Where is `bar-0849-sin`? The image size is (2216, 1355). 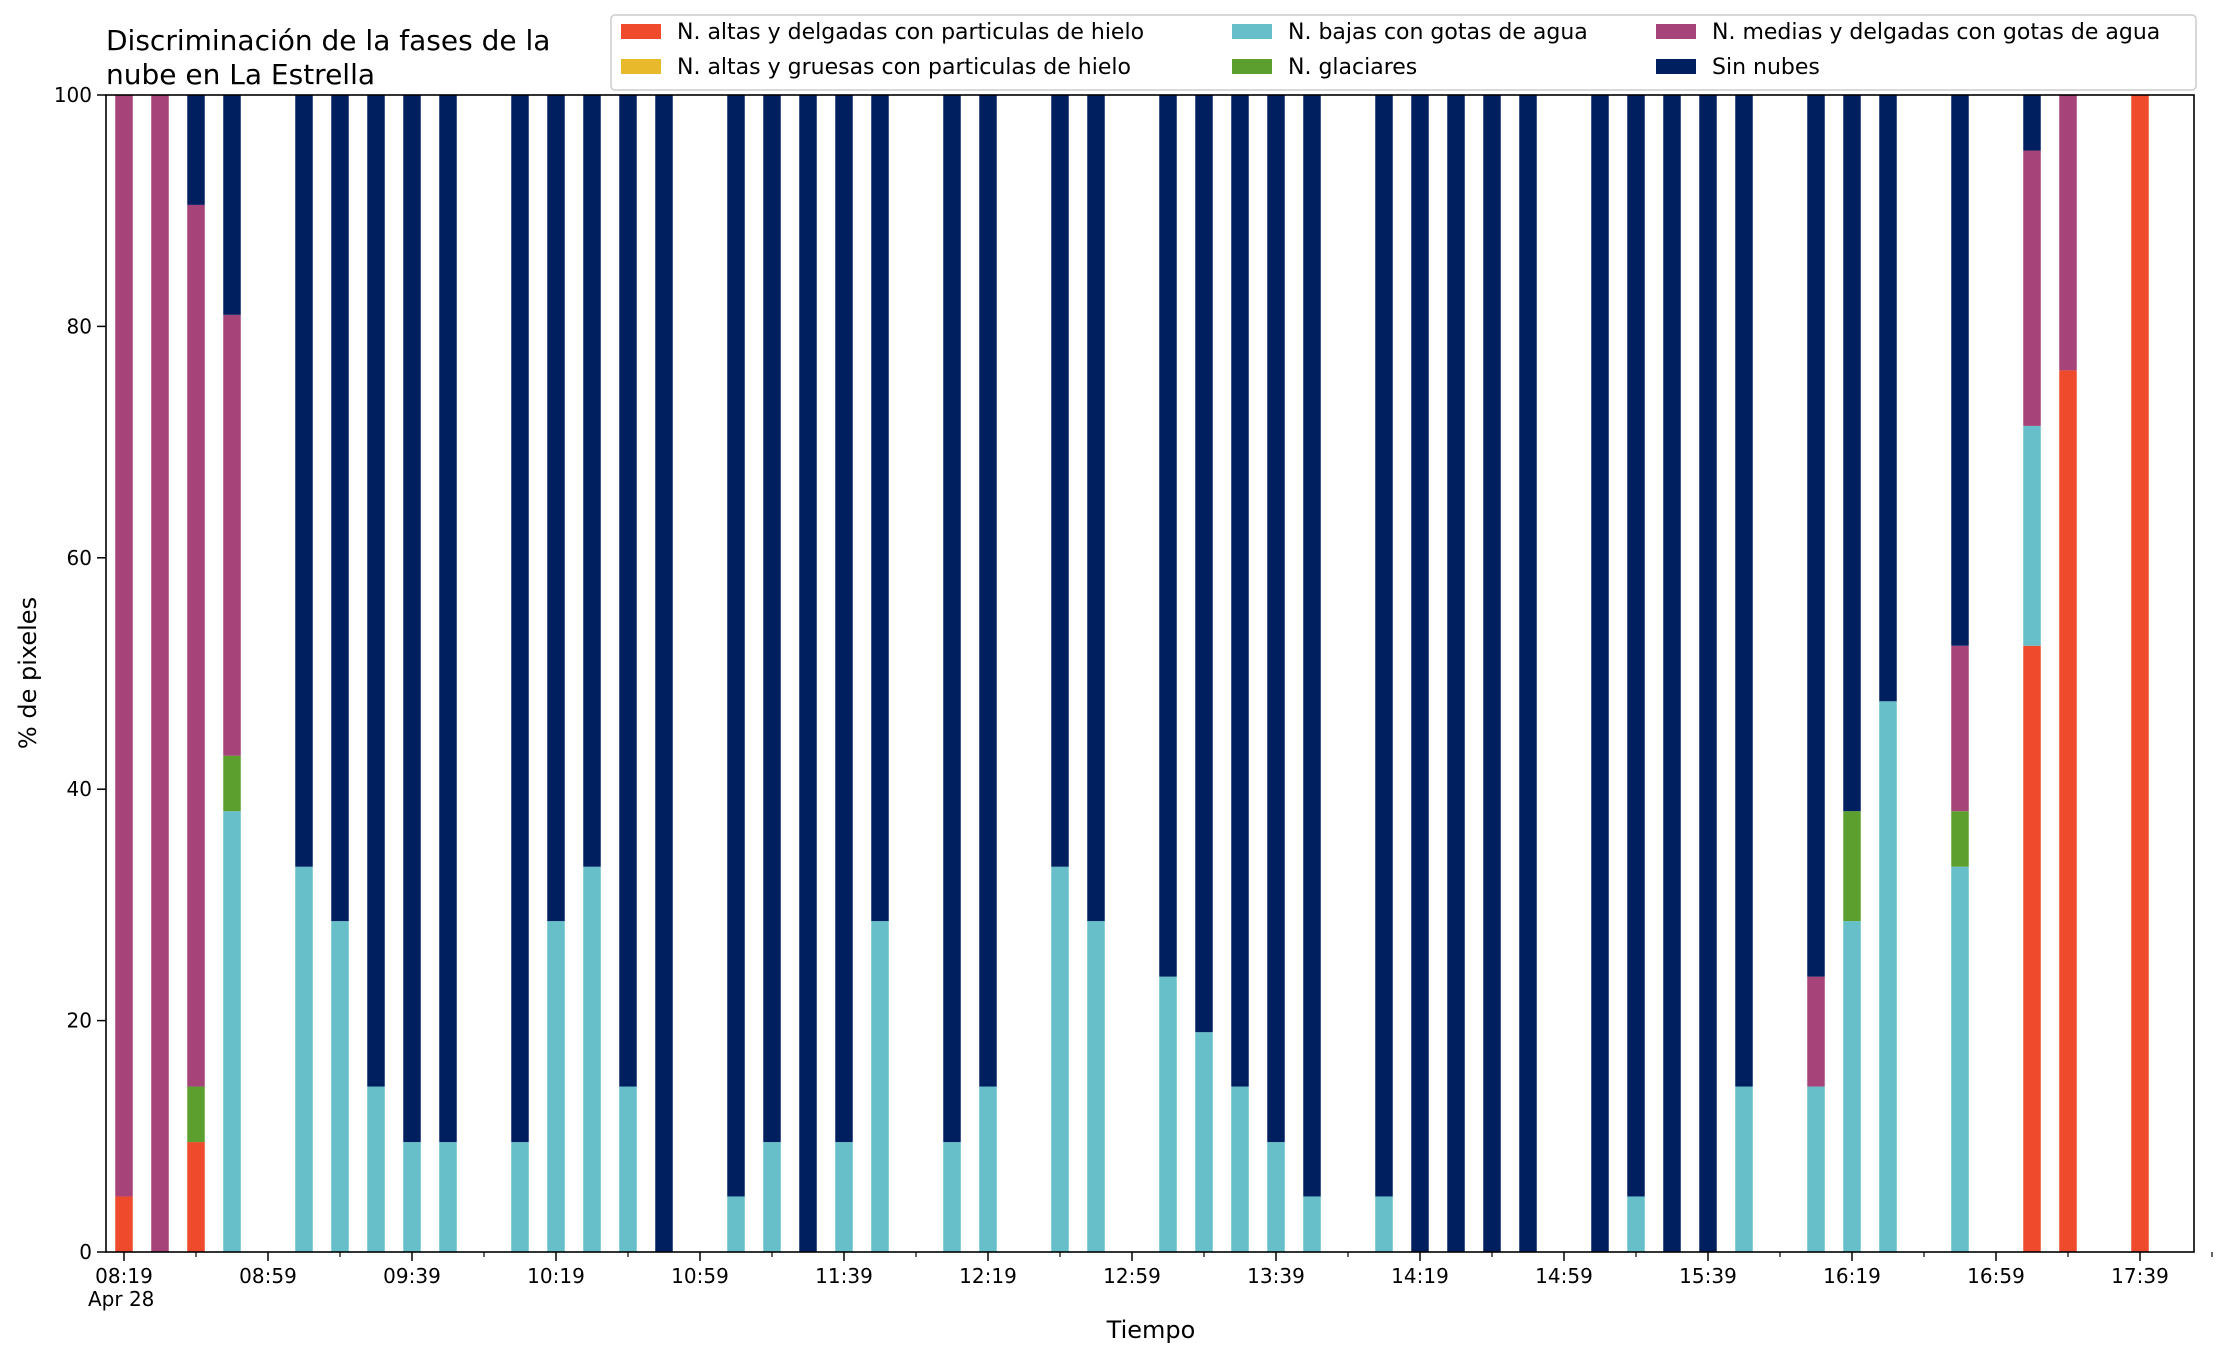 bar-0849-sin is located at coordinates (232, 205).